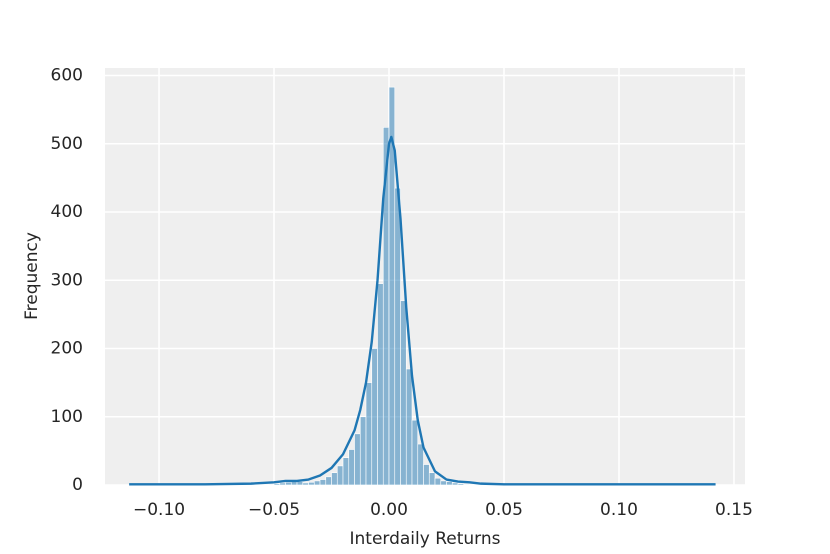 Image resolution: width=830 pixels, height=554 pixels. I want to click on x-axis-label: Interdaily Returns, so click(425, 539).